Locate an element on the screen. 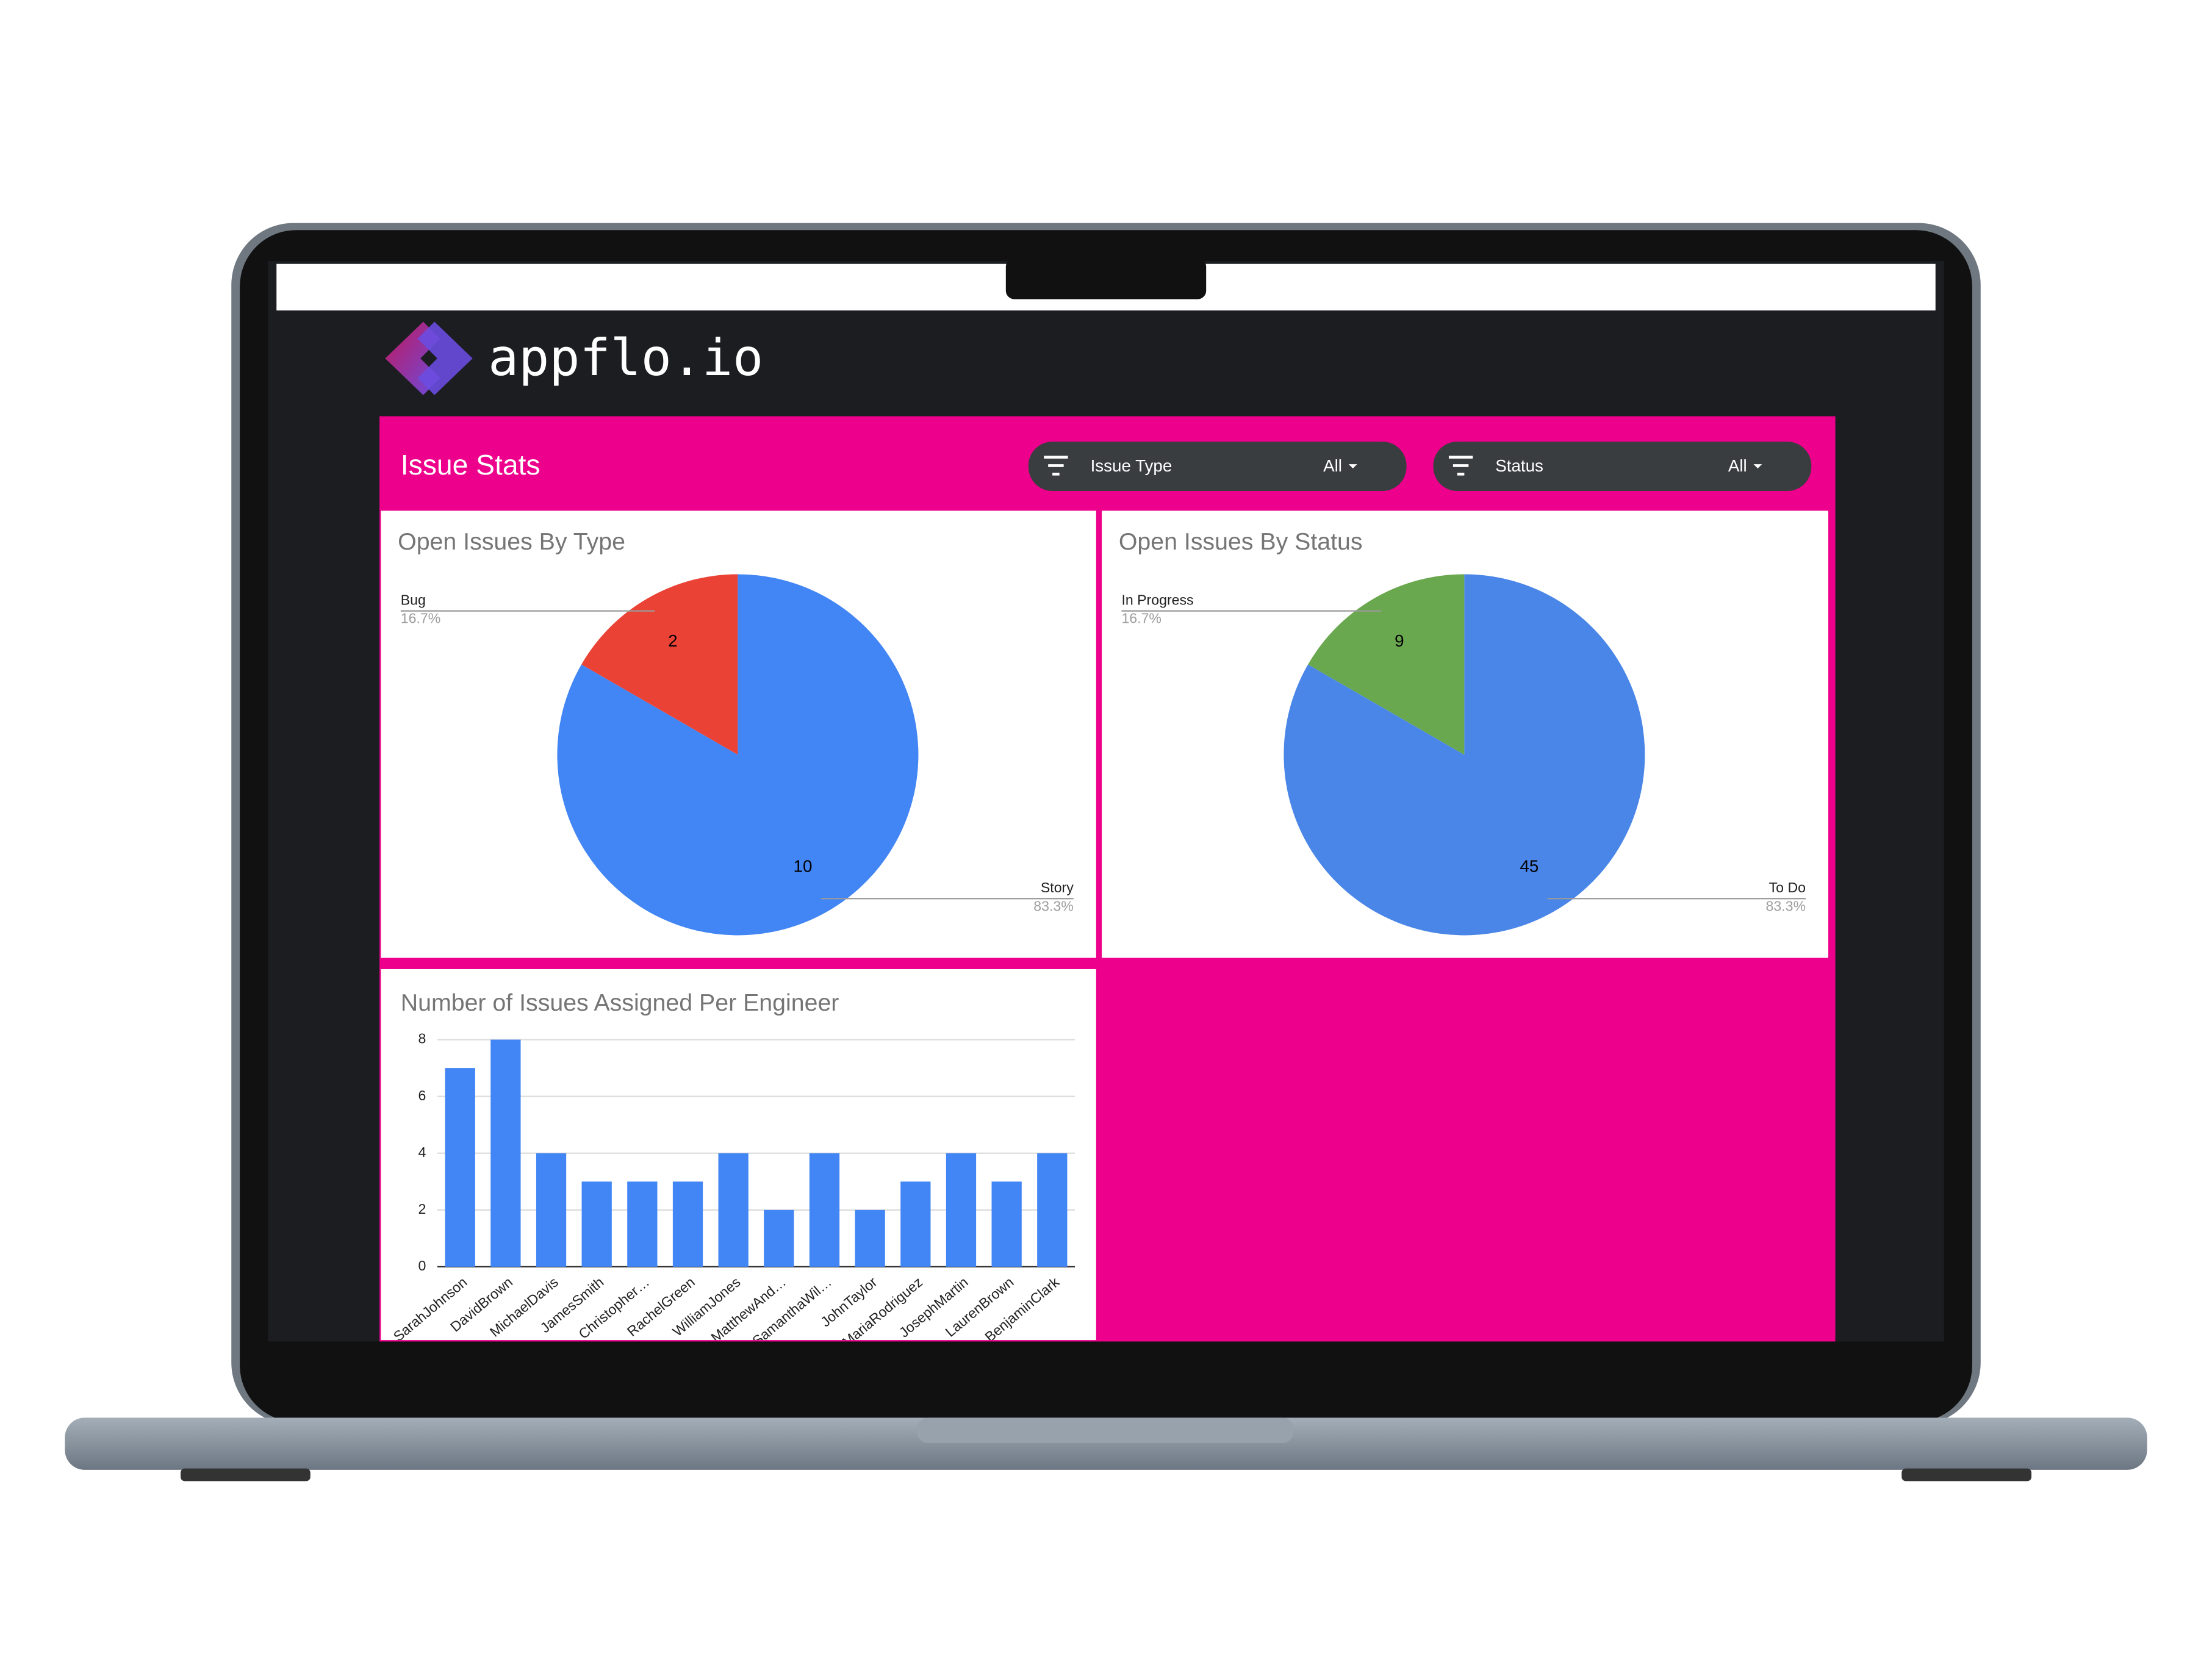  y-tick-label: 0 is located at coordinates (422, 1266).